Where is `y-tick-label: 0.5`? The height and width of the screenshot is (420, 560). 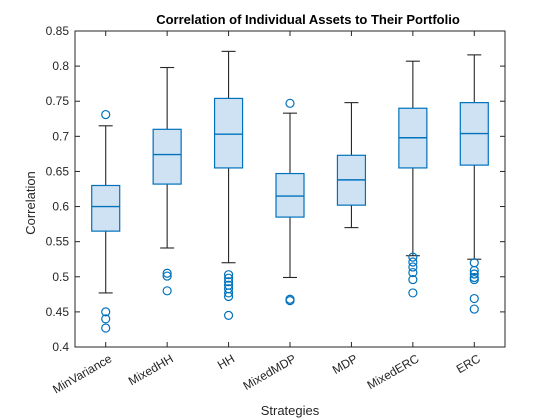 y-tick-label: 0.5 is located at coordinates (60, 277).